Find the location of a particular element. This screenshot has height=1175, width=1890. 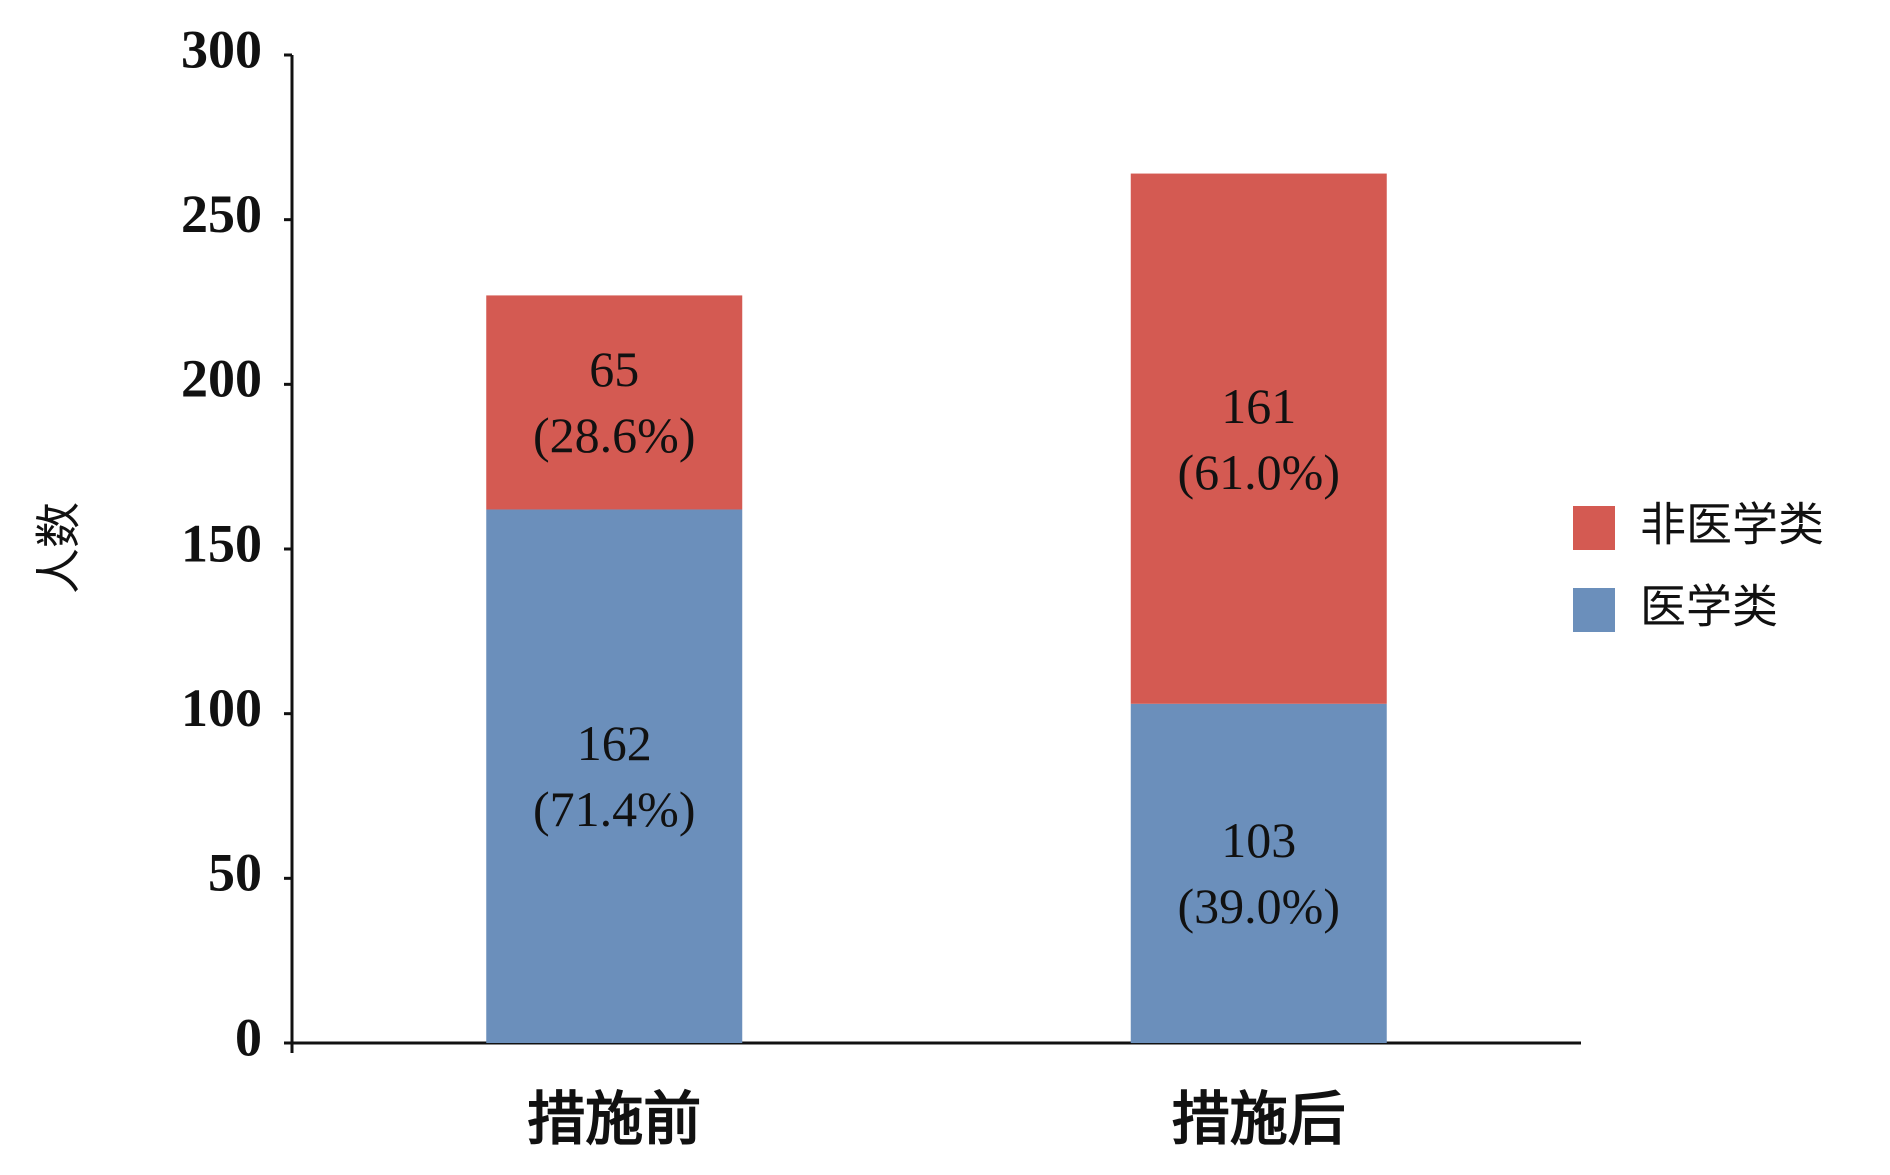

value-label: 161 (61.0%) is located at coordinates (1258, 438).